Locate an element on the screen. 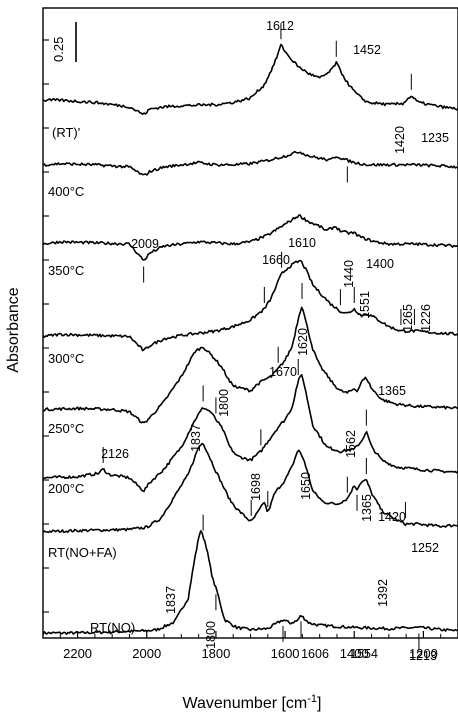  peak-annotation: 1612 is located at coordinates (280, 26).